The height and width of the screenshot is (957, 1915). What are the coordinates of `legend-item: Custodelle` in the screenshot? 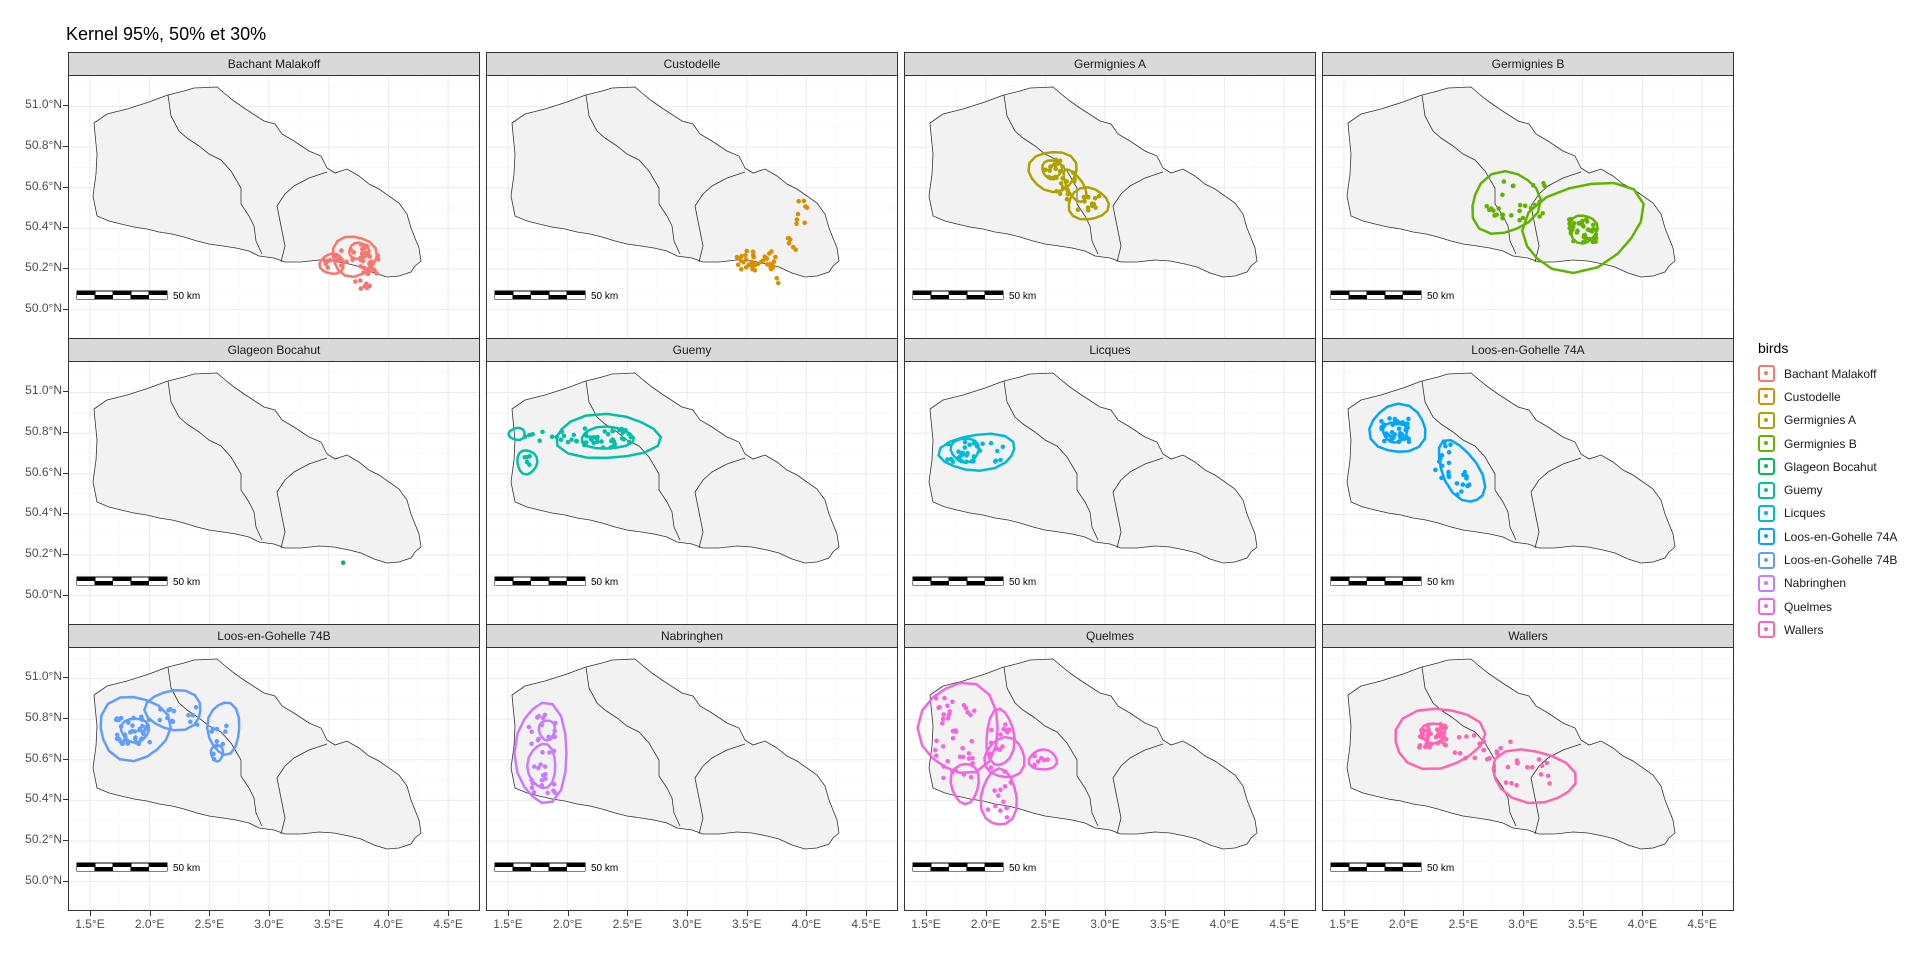 It's located at (1833, 396).